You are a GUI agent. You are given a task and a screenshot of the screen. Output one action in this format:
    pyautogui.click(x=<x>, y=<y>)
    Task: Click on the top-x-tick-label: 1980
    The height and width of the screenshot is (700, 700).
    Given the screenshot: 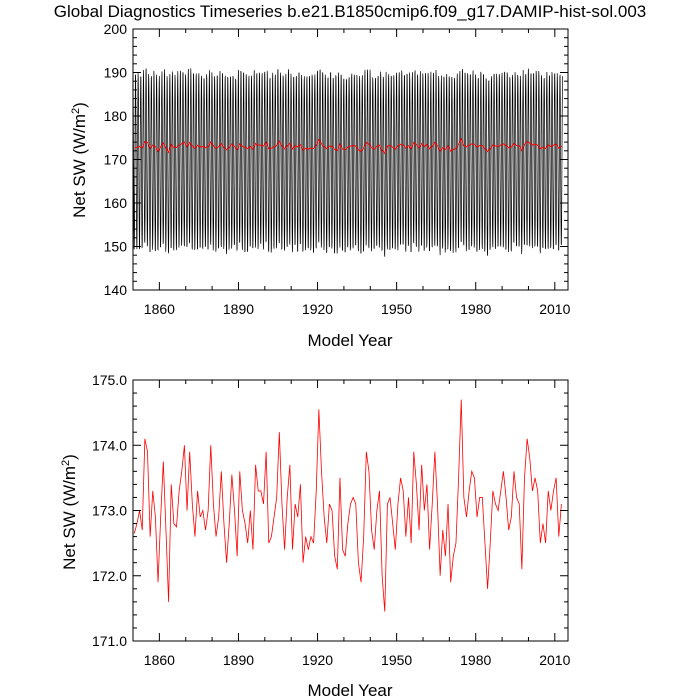 What is the action you would take?
    pyautogui.click(x=475, y=309)
    